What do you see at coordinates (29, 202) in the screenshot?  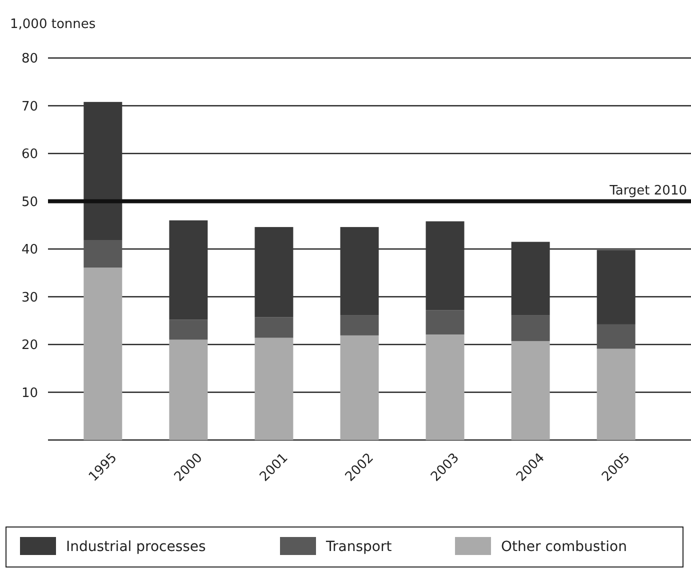 I see `y-tick-label: 50` at bounding box center [29, 202].